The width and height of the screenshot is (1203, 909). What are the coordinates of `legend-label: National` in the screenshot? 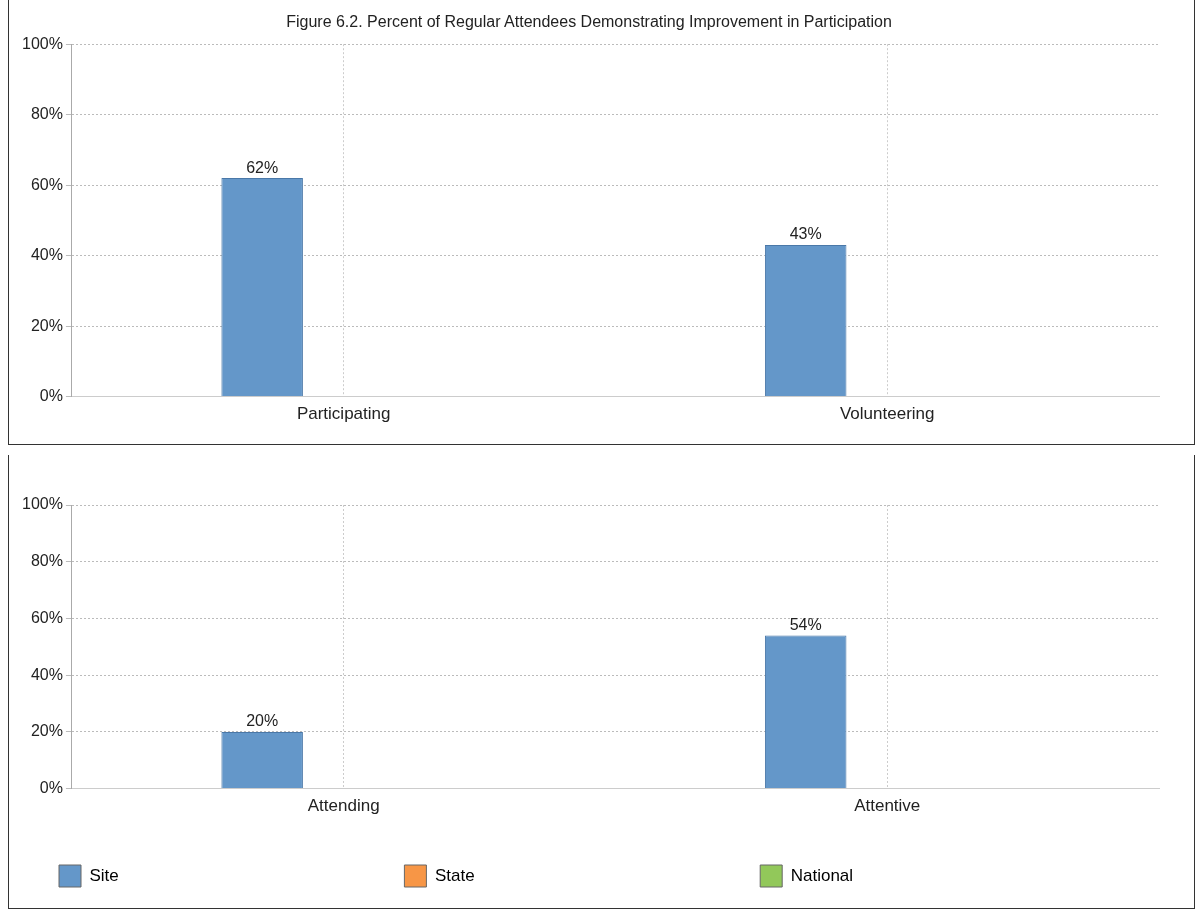 It's located at (944, 875).